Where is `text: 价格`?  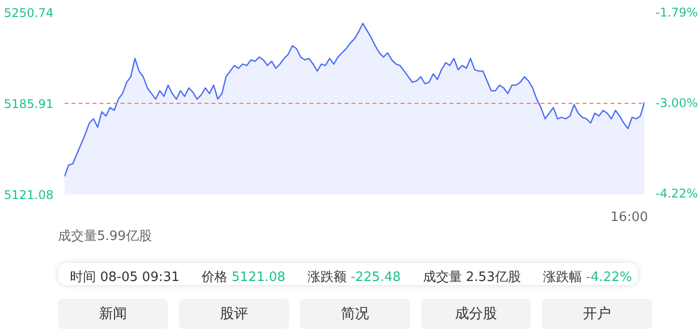
text: 价格 is located at coordinates (215, 277).